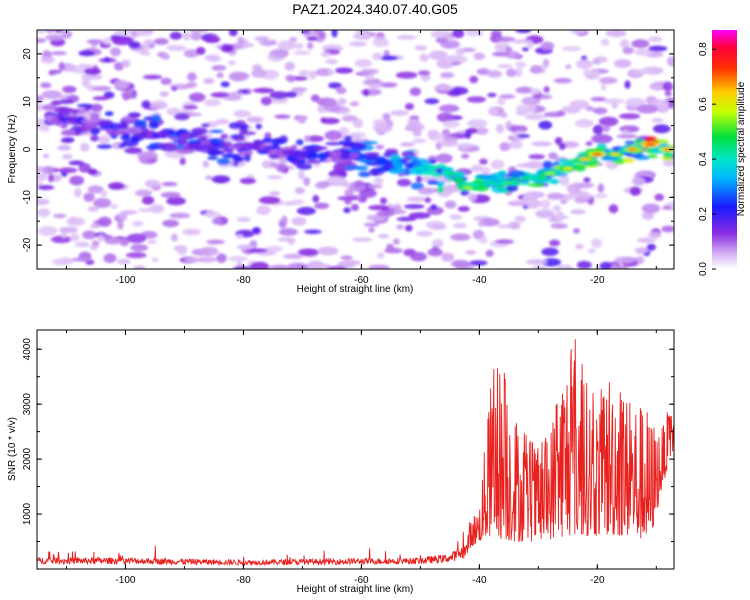 Image resolution: width=750 pixels, height=600 pixels. What do you see at coordinates (12, 149) in the screenshot?
I see `spectrogram-y-axis-label: Frequency (Hz)` at bounding box center [12, 149].